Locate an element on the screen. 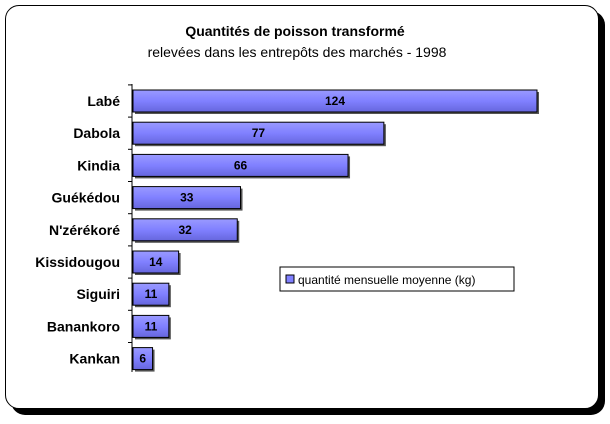 This screenshot has height=424, width=610. category-label: Kindia is located at coordinates (98, 165).